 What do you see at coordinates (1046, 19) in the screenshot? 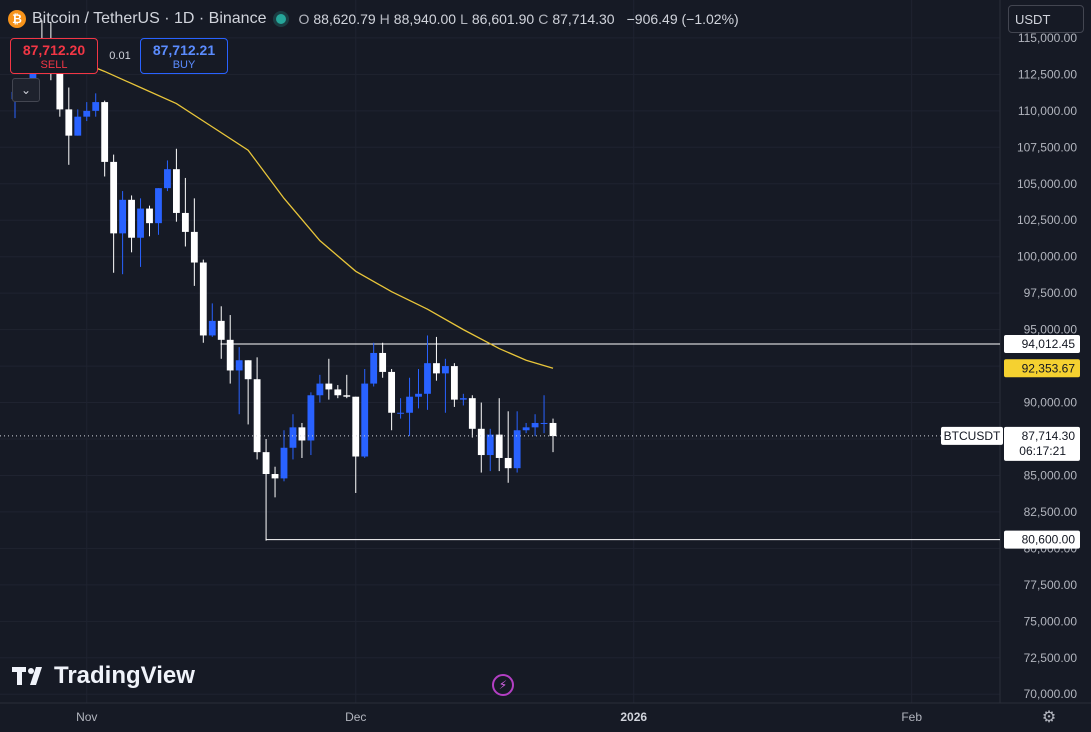
I see `currency-selector: USDT` at bounding box center [1046, 19].